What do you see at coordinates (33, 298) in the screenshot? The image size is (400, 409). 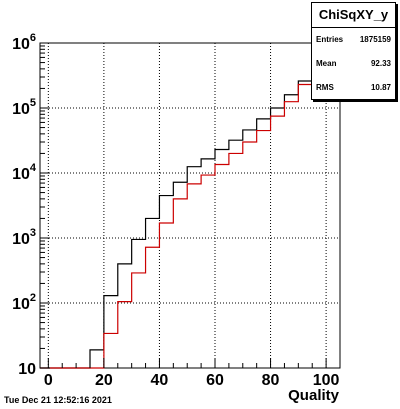 I see `y-tick-exponent: 2` at bounding box center [33, 298].